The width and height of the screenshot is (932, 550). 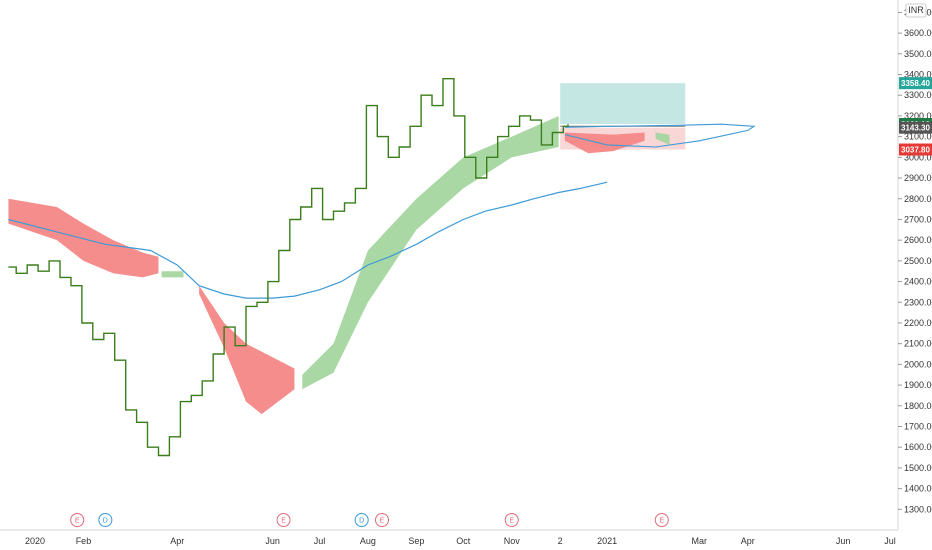 I want to click on y-tick-label: 3100.00, so click(x=918, y=137).